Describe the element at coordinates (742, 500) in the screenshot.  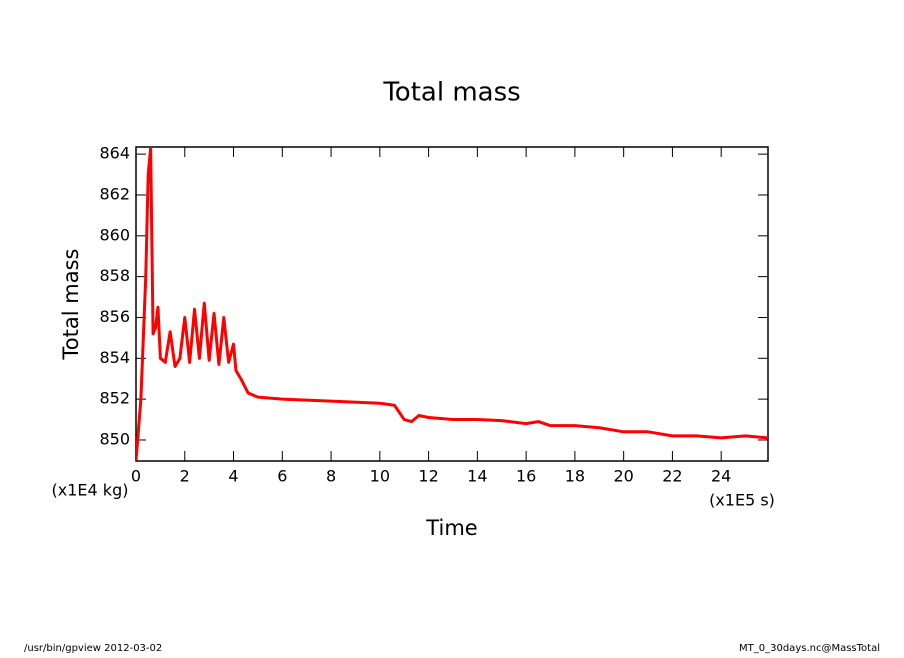
I see `x-unit: (x1E5 s)` at that location.